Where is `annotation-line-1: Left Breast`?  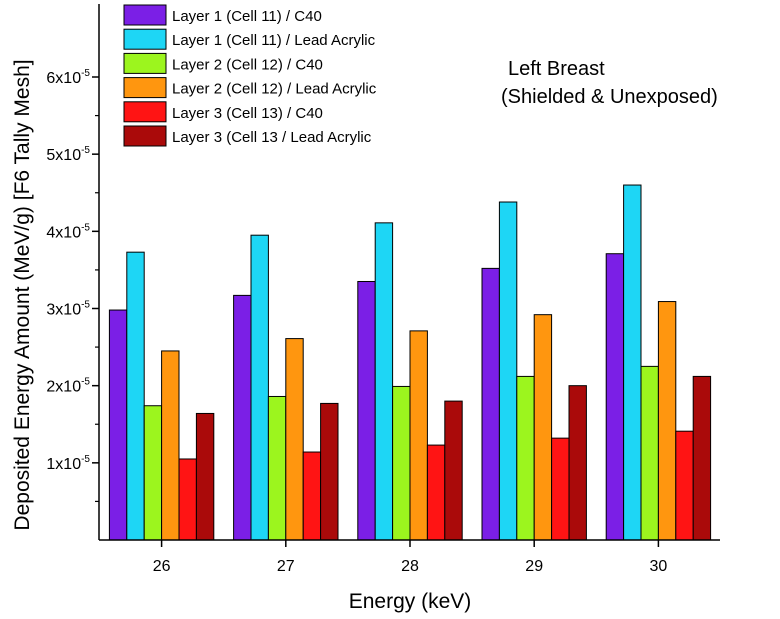
annotation-line-1: Left Breast is located at coordinates (556, 69).